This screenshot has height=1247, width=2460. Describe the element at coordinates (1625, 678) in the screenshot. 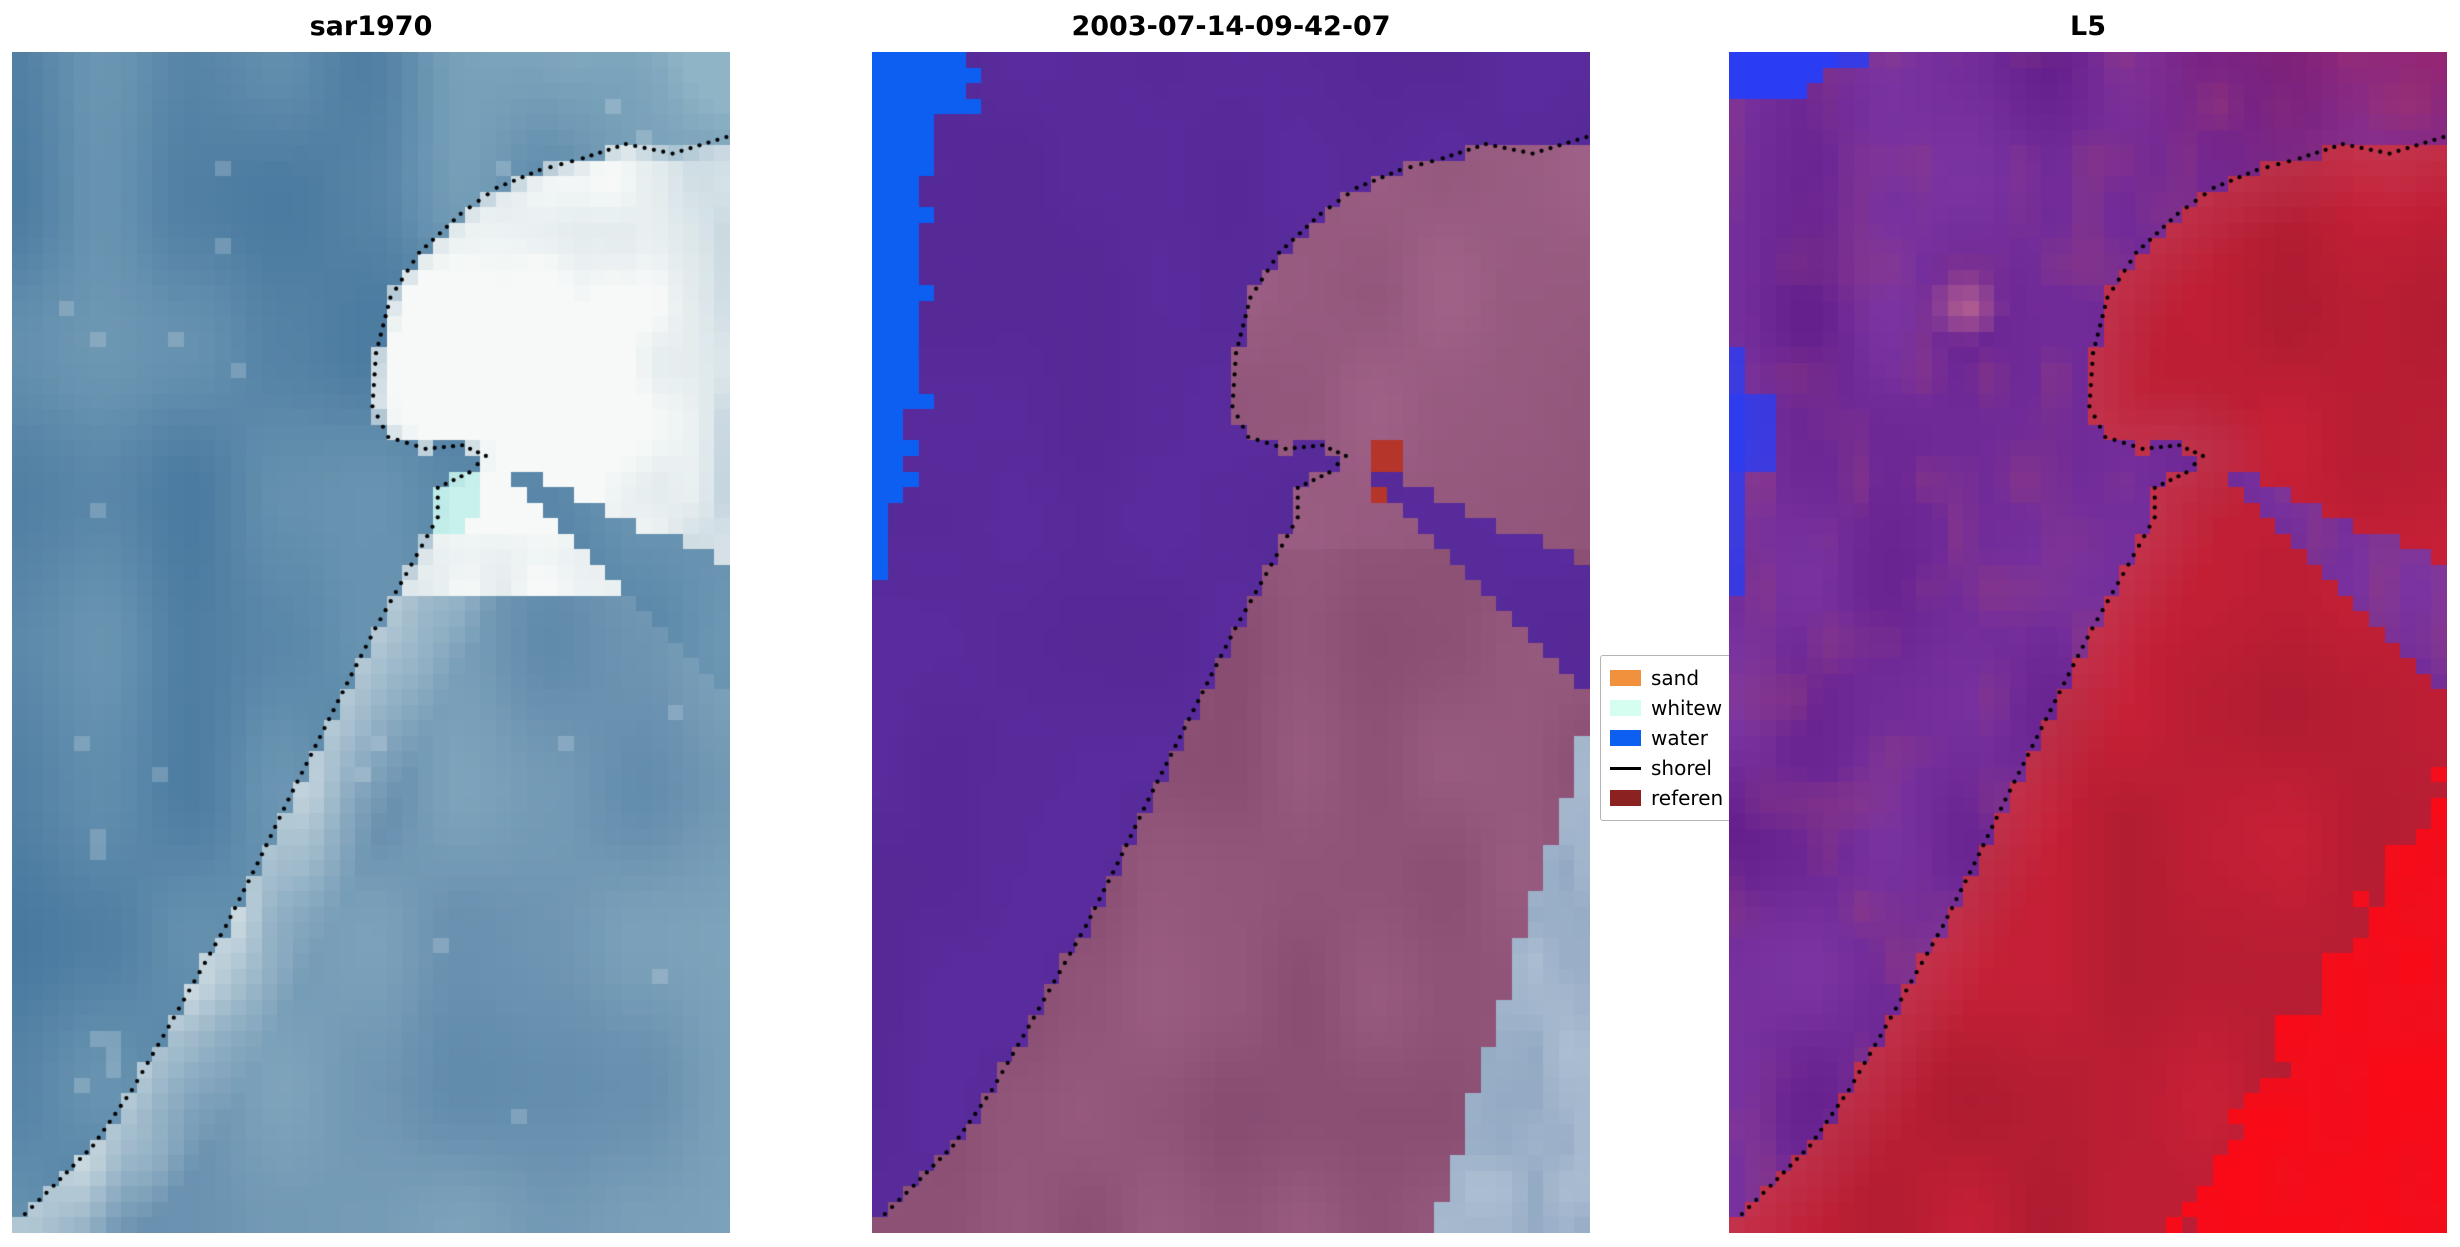

I see `sand-swatch` at that location.